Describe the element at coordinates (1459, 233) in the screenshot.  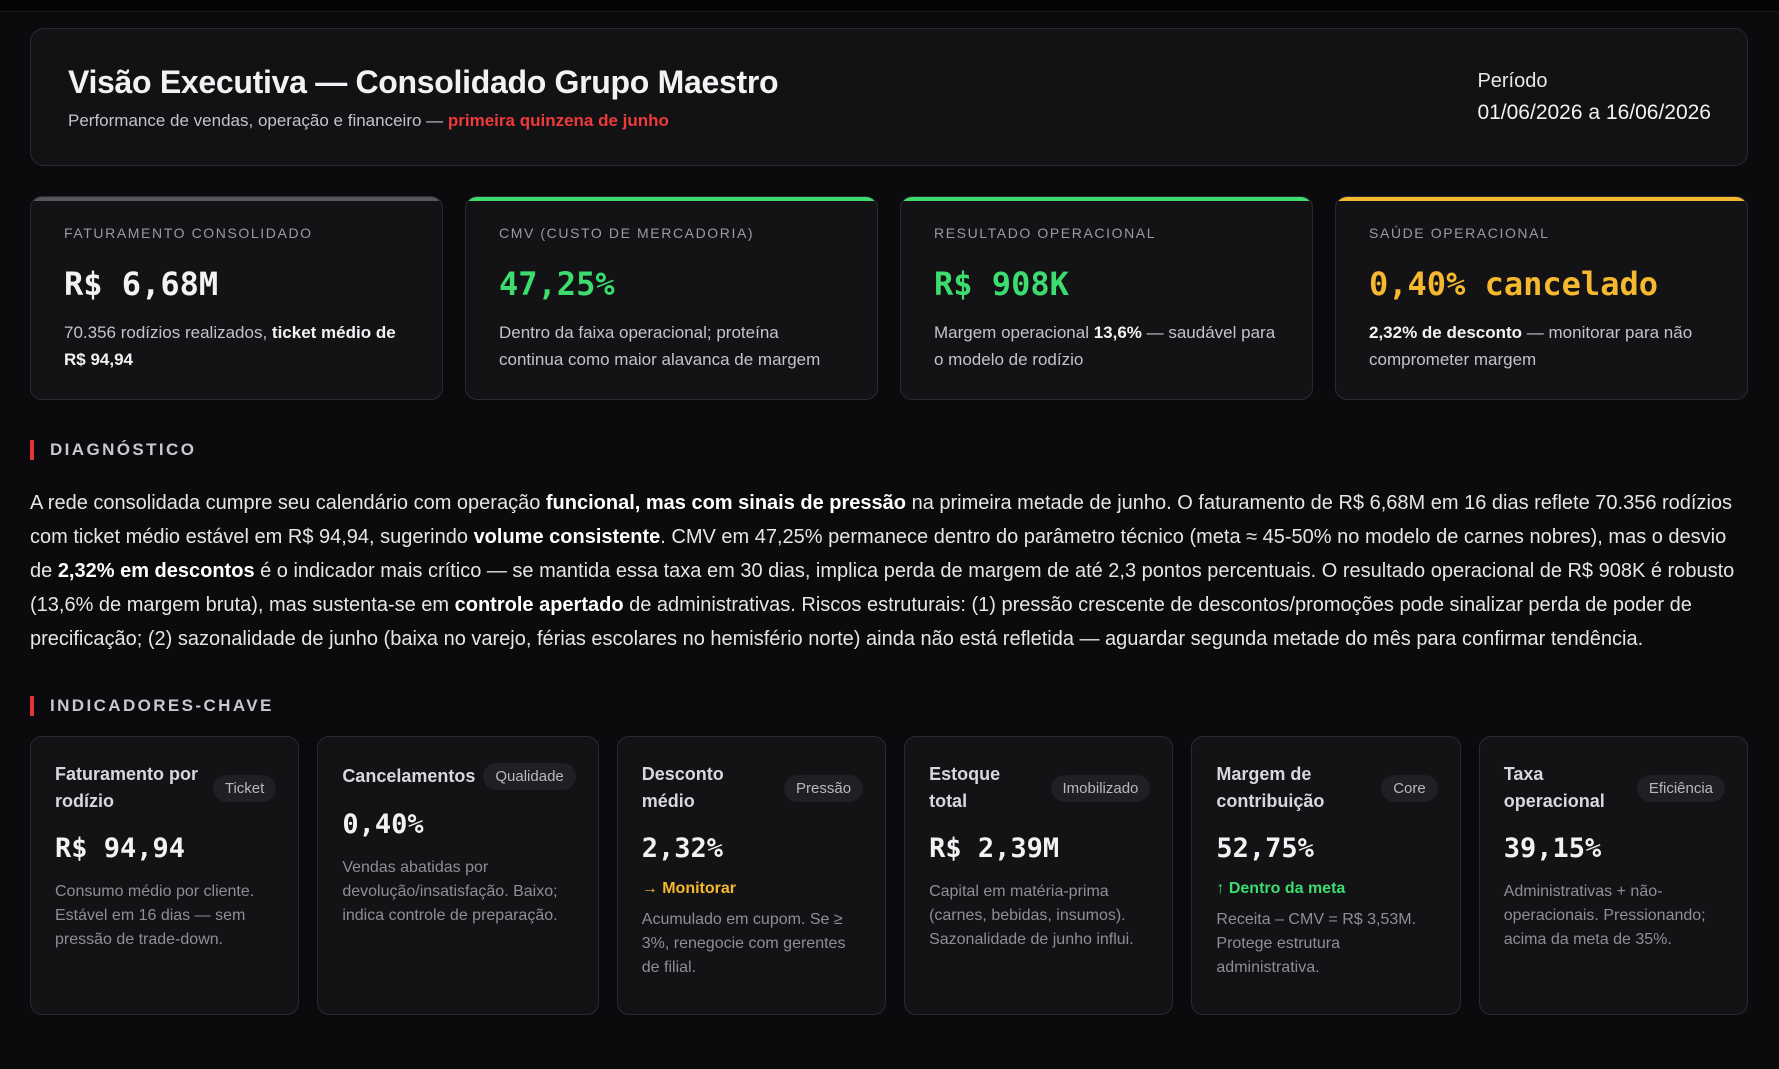
I see `kpi-label: SAÚDE OPERACIONAL` at that location.